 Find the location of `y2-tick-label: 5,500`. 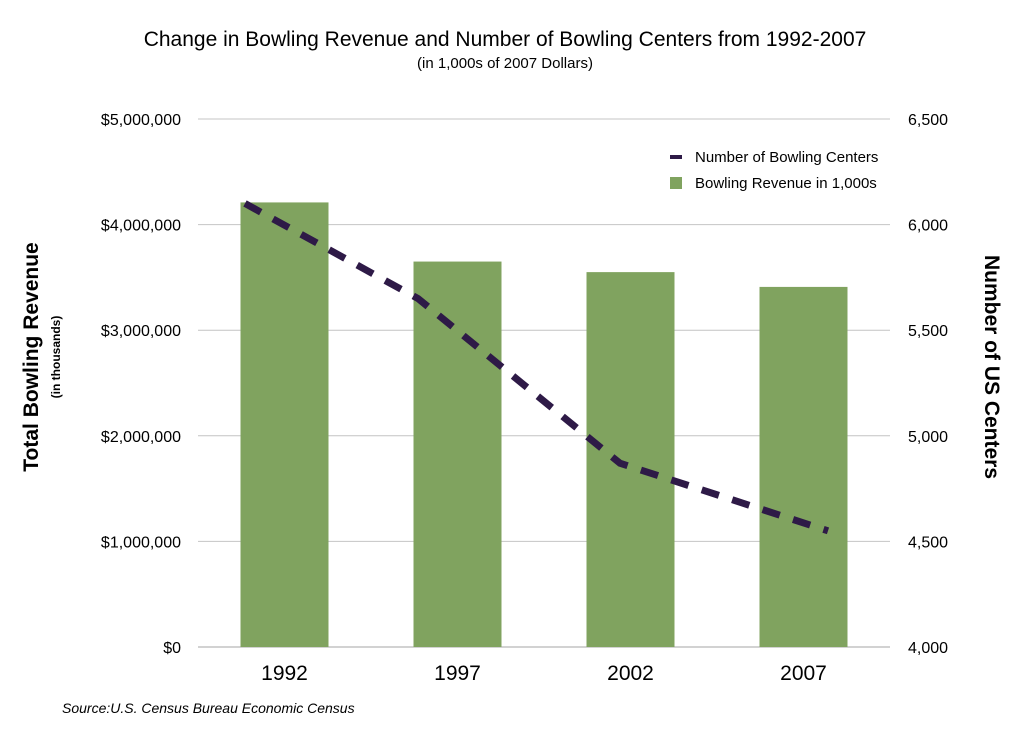

y2-tick-label: 5,500 is located at coordinates (928, 331).